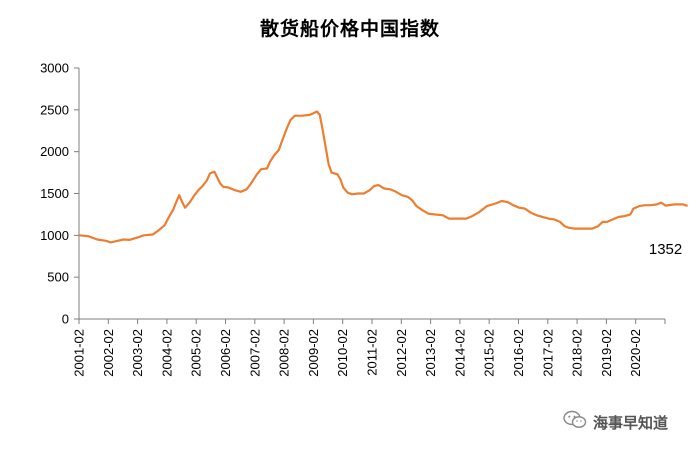  Describe the element at coordinates (547, 353) in the screenshot. I see `x-tick-label: 2017-02` at that location.